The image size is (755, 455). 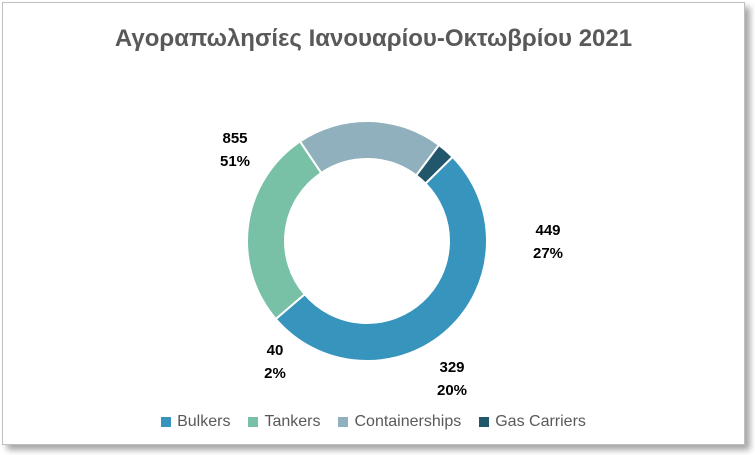 What do you see at coordinates (292, 421) in the screenshot?
I see `legend-label-tankers: Tankers` at bounding box center [292, 421].